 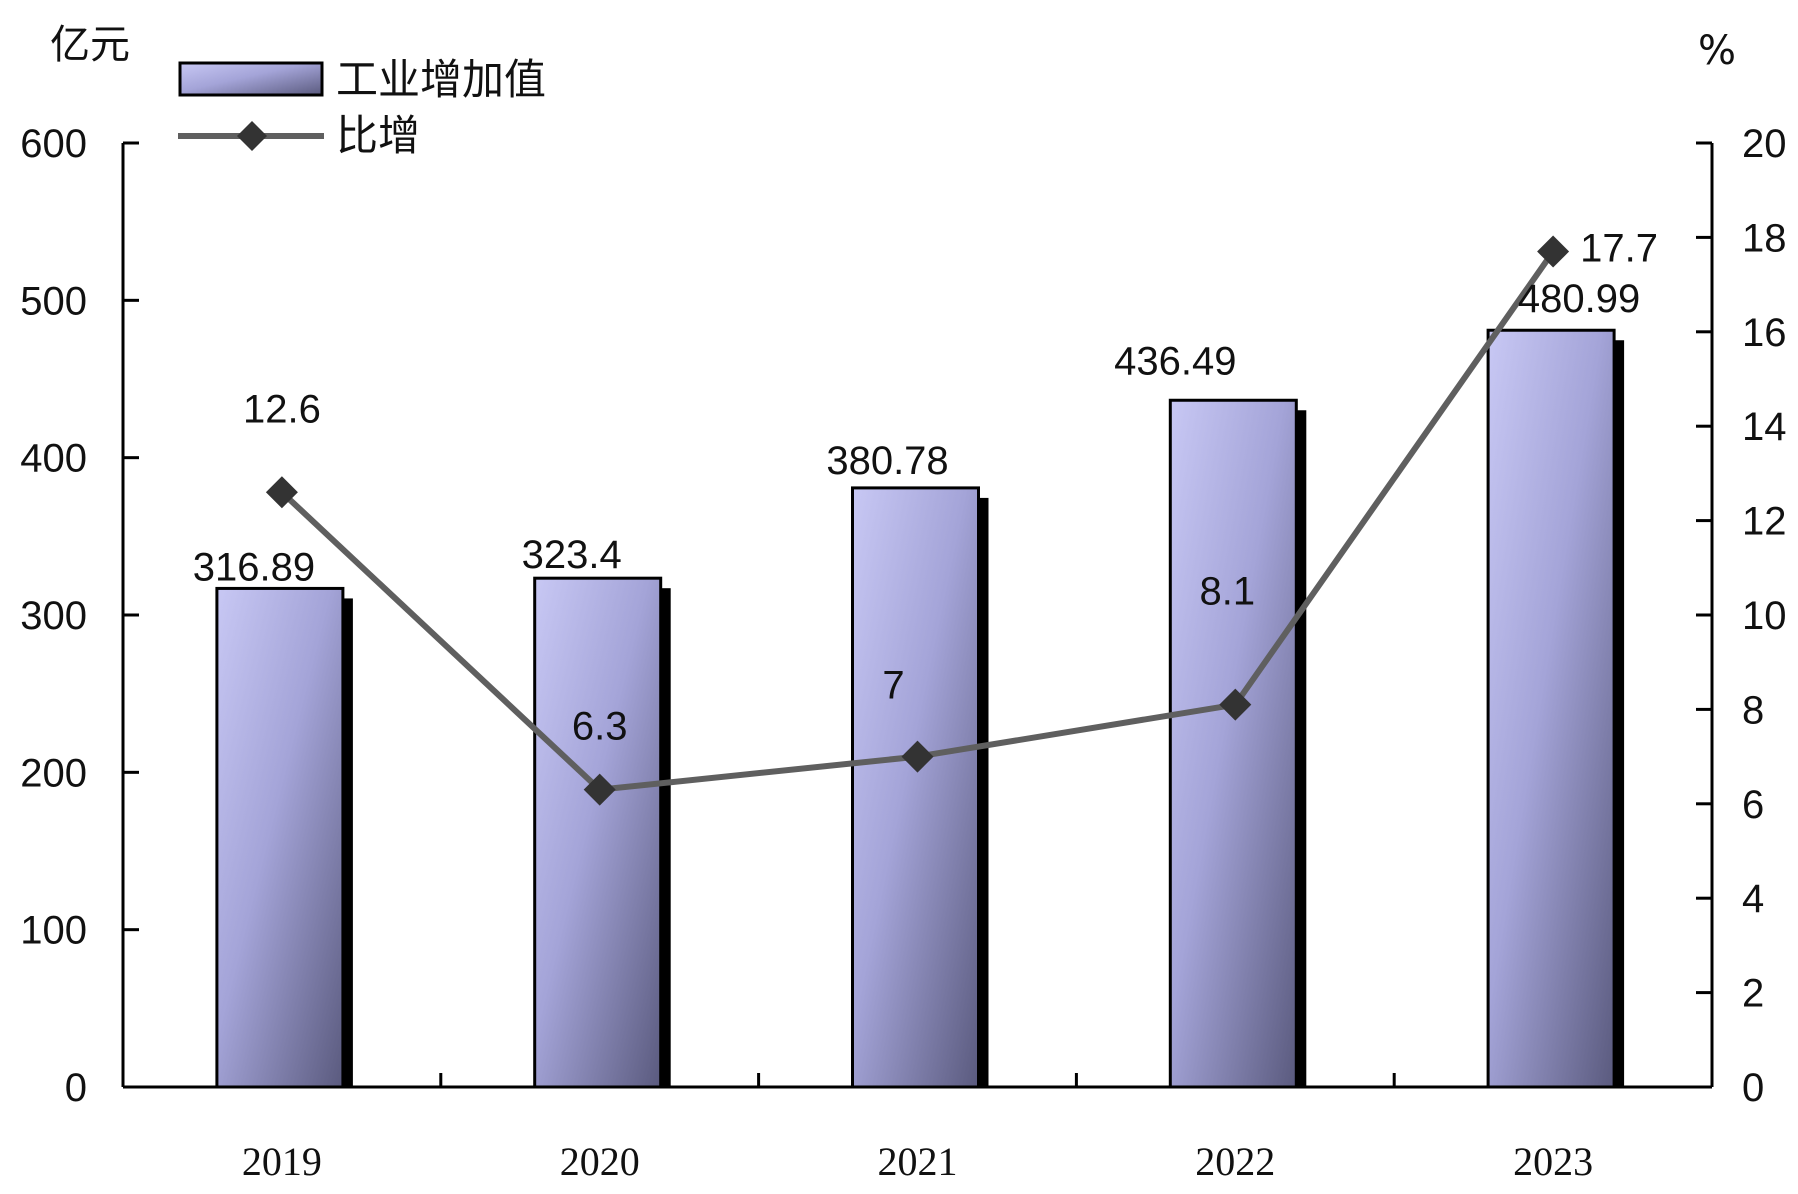 What do you see at coordinates (53, 144) in the screenshot?
I see `left-axis-tick-label: 600` at bounding box center [53, 144].